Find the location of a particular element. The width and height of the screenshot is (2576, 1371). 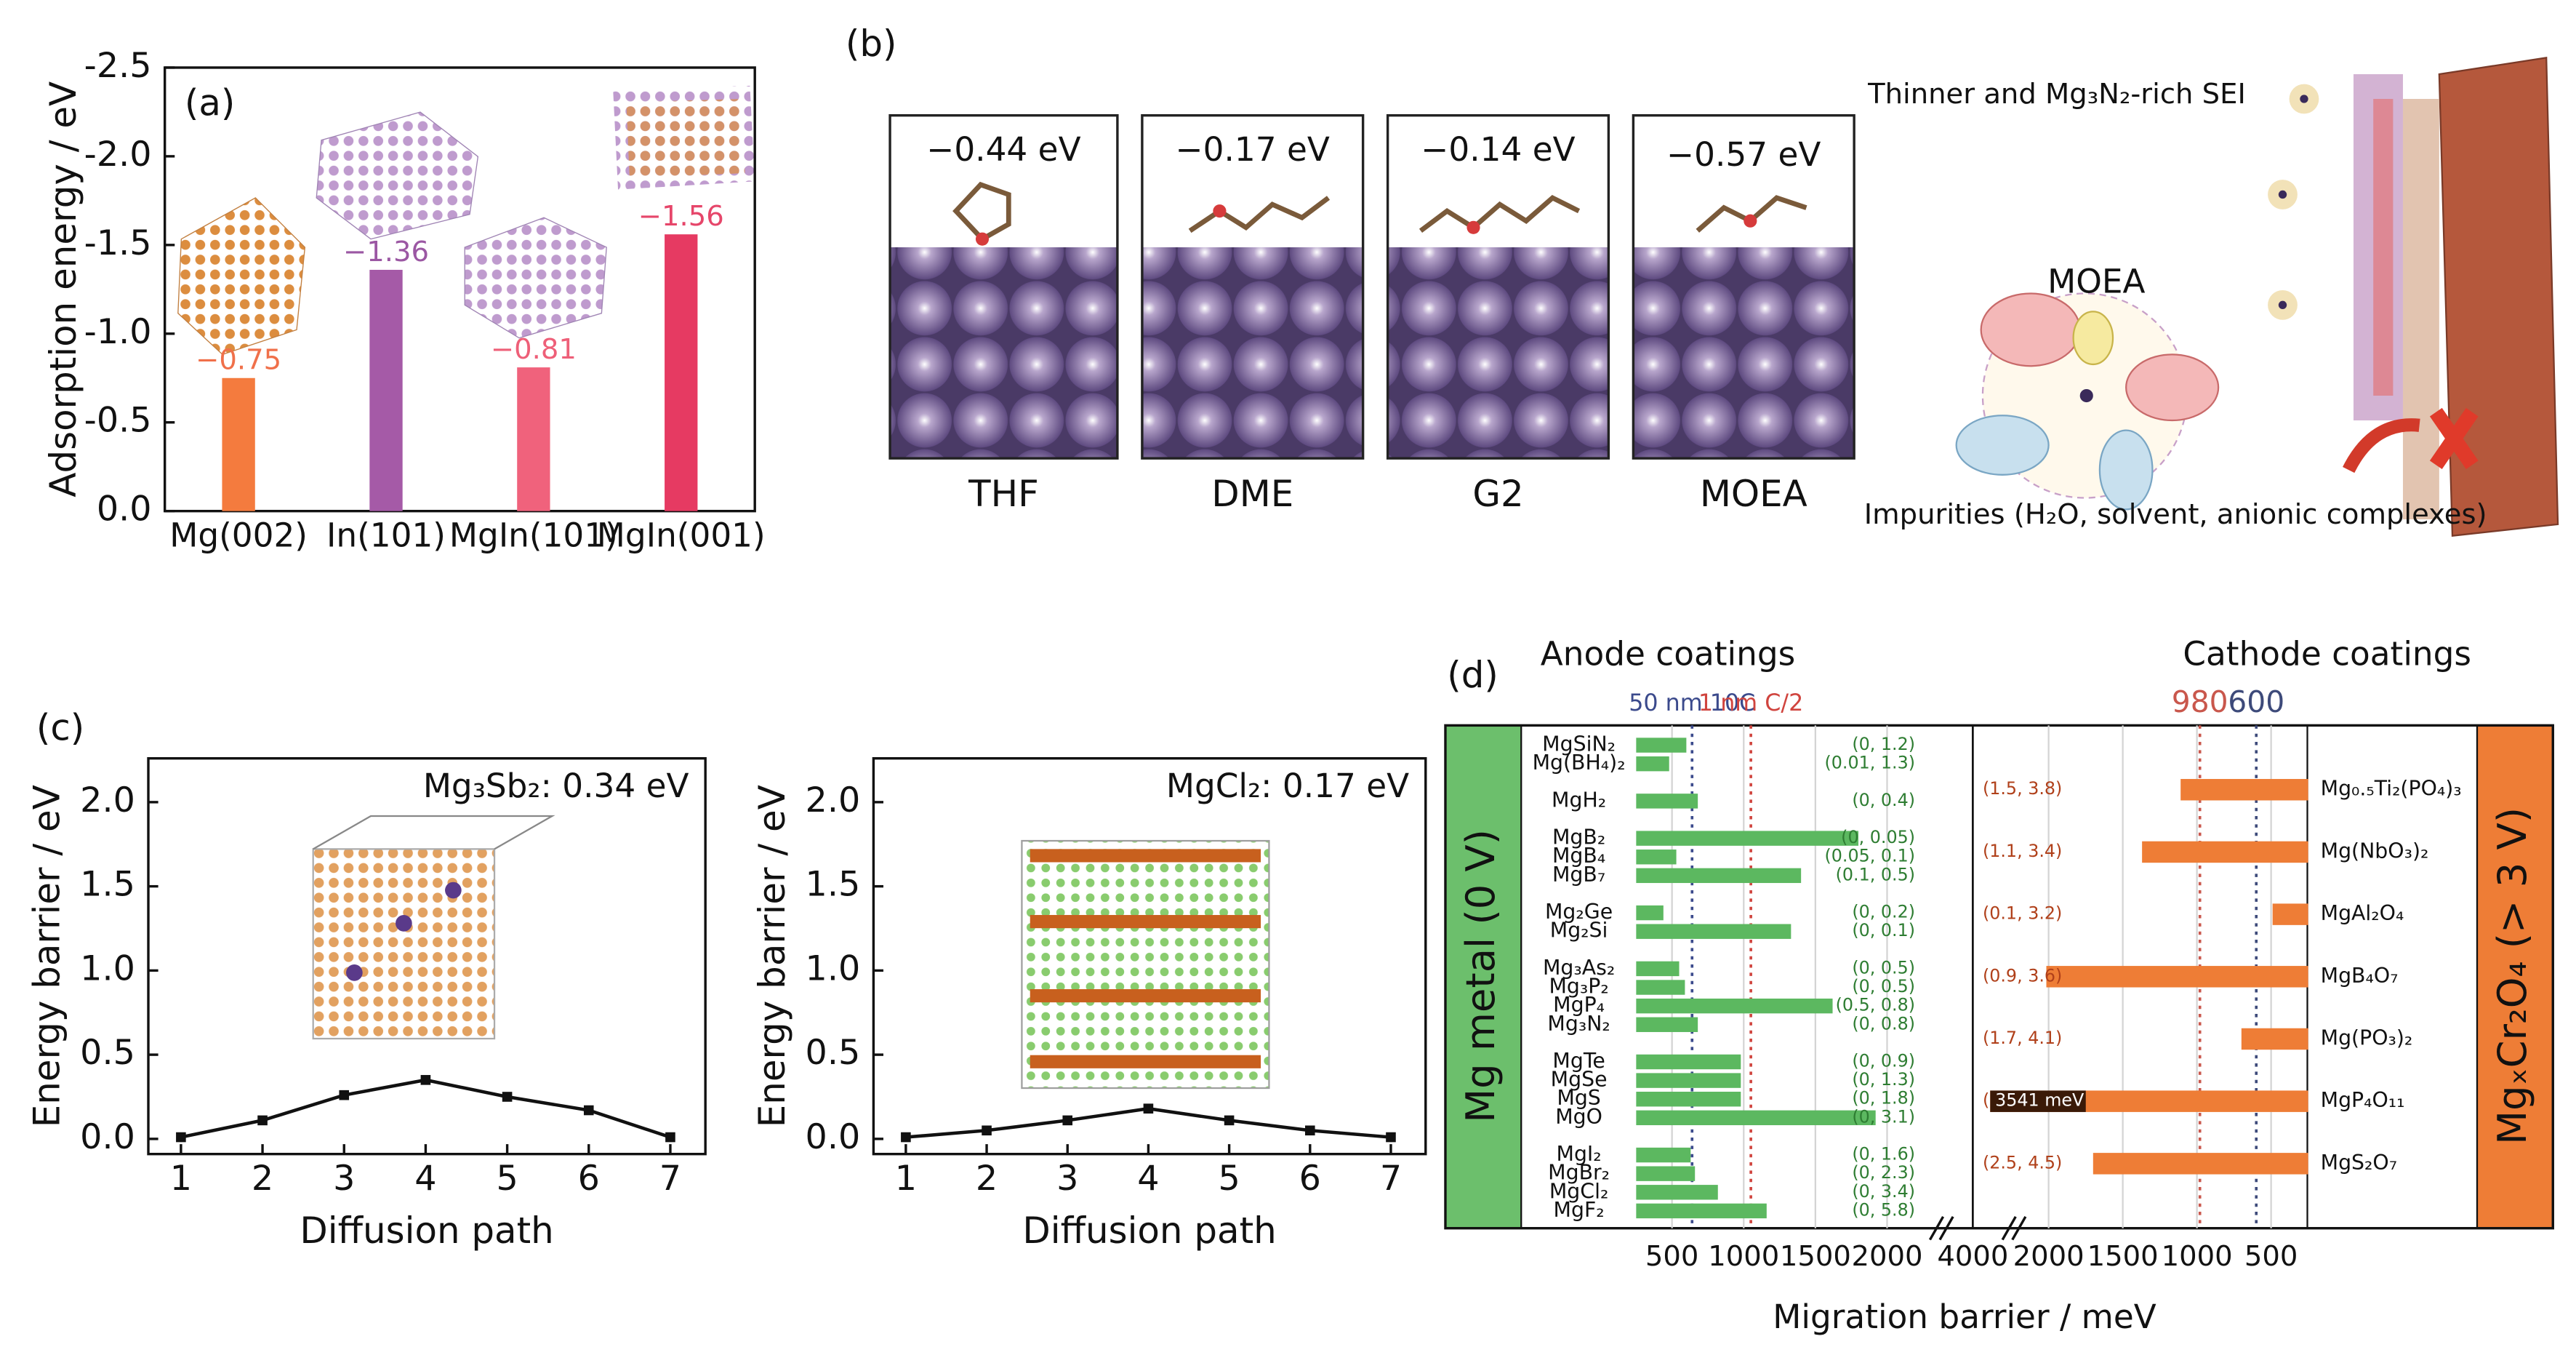

x-tick-label: MgIn(001) is located at coordinates (682, 535).